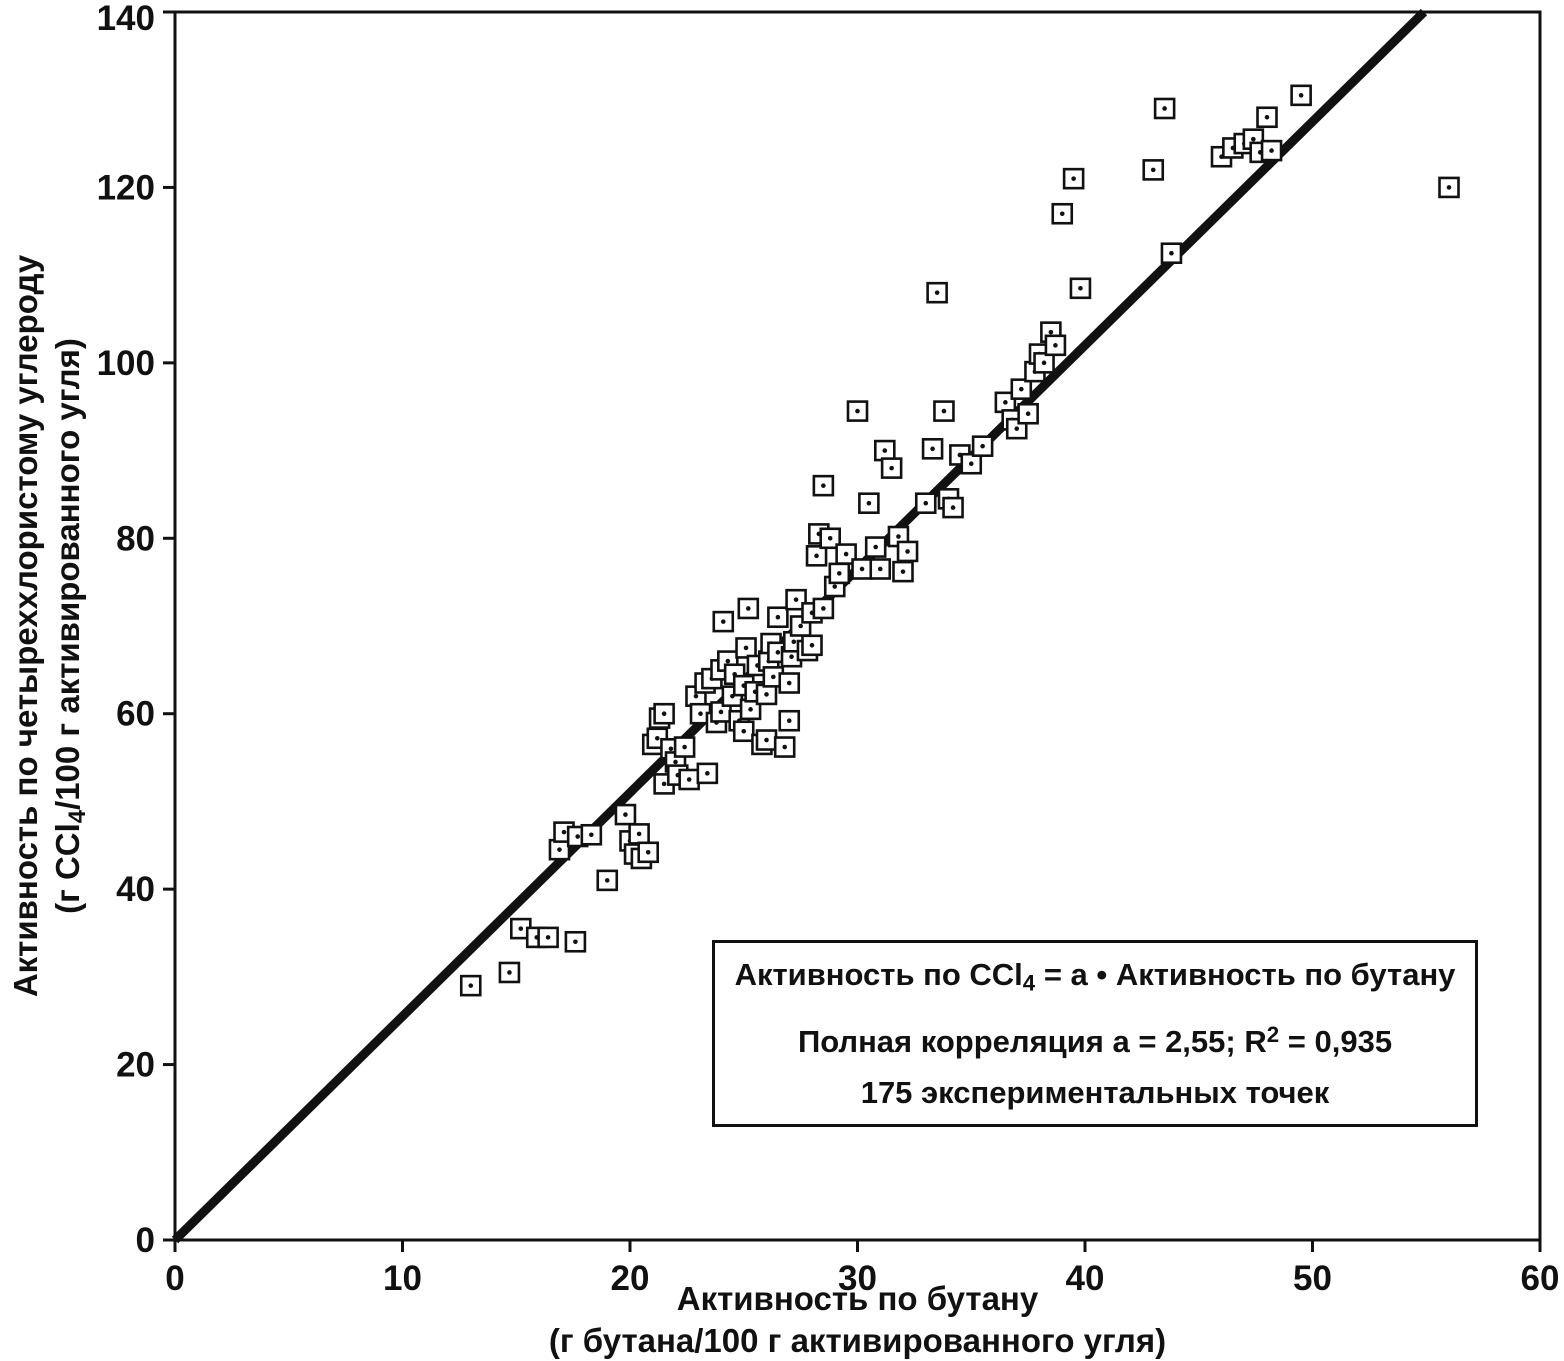 The width and height of the screenshot is (1564, 1361). What do you see at coordinates (145, 1240) in the screenshot?
I see `y-tick-label: 0` at bounding box center [145, 1240].